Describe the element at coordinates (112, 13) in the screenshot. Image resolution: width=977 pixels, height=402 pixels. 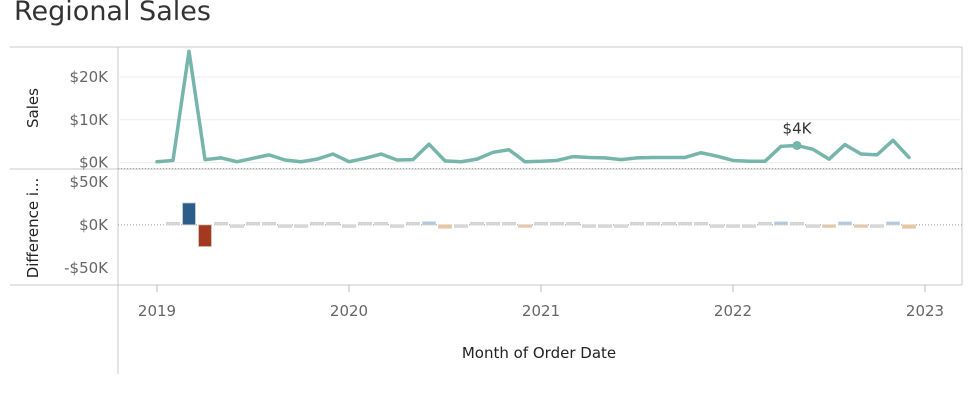
I see `chart-title: Regional Sales` at that location.